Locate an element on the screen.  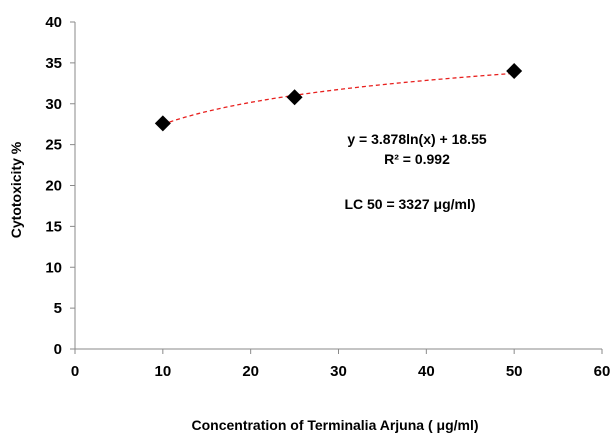
x-tick-label: 40 is located at coordinates (426, 371).